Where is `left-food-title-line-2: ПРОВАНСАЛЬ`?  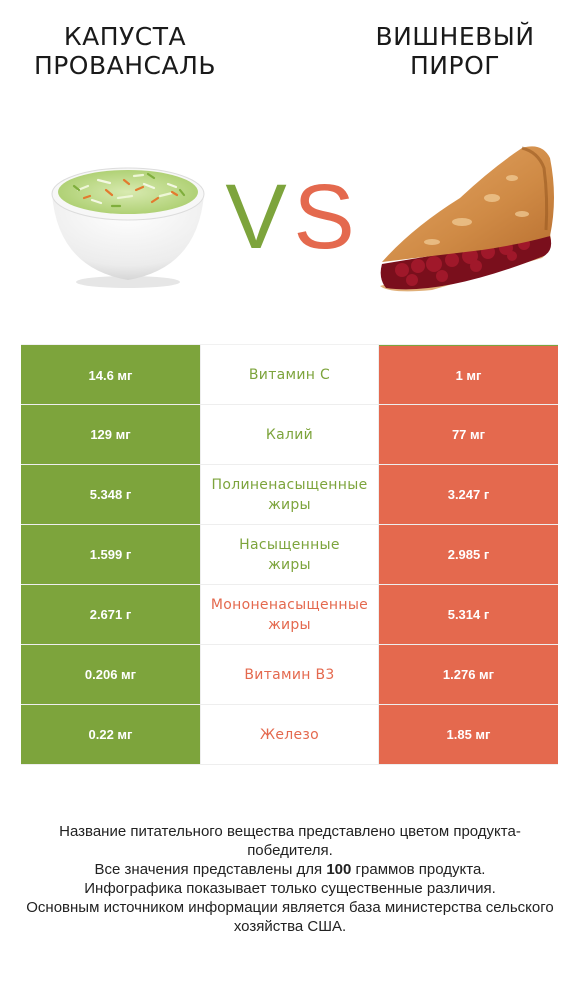 left-food-title-line-2: ПРОВАНСАЛЬ is located at coordinates (125, 65).